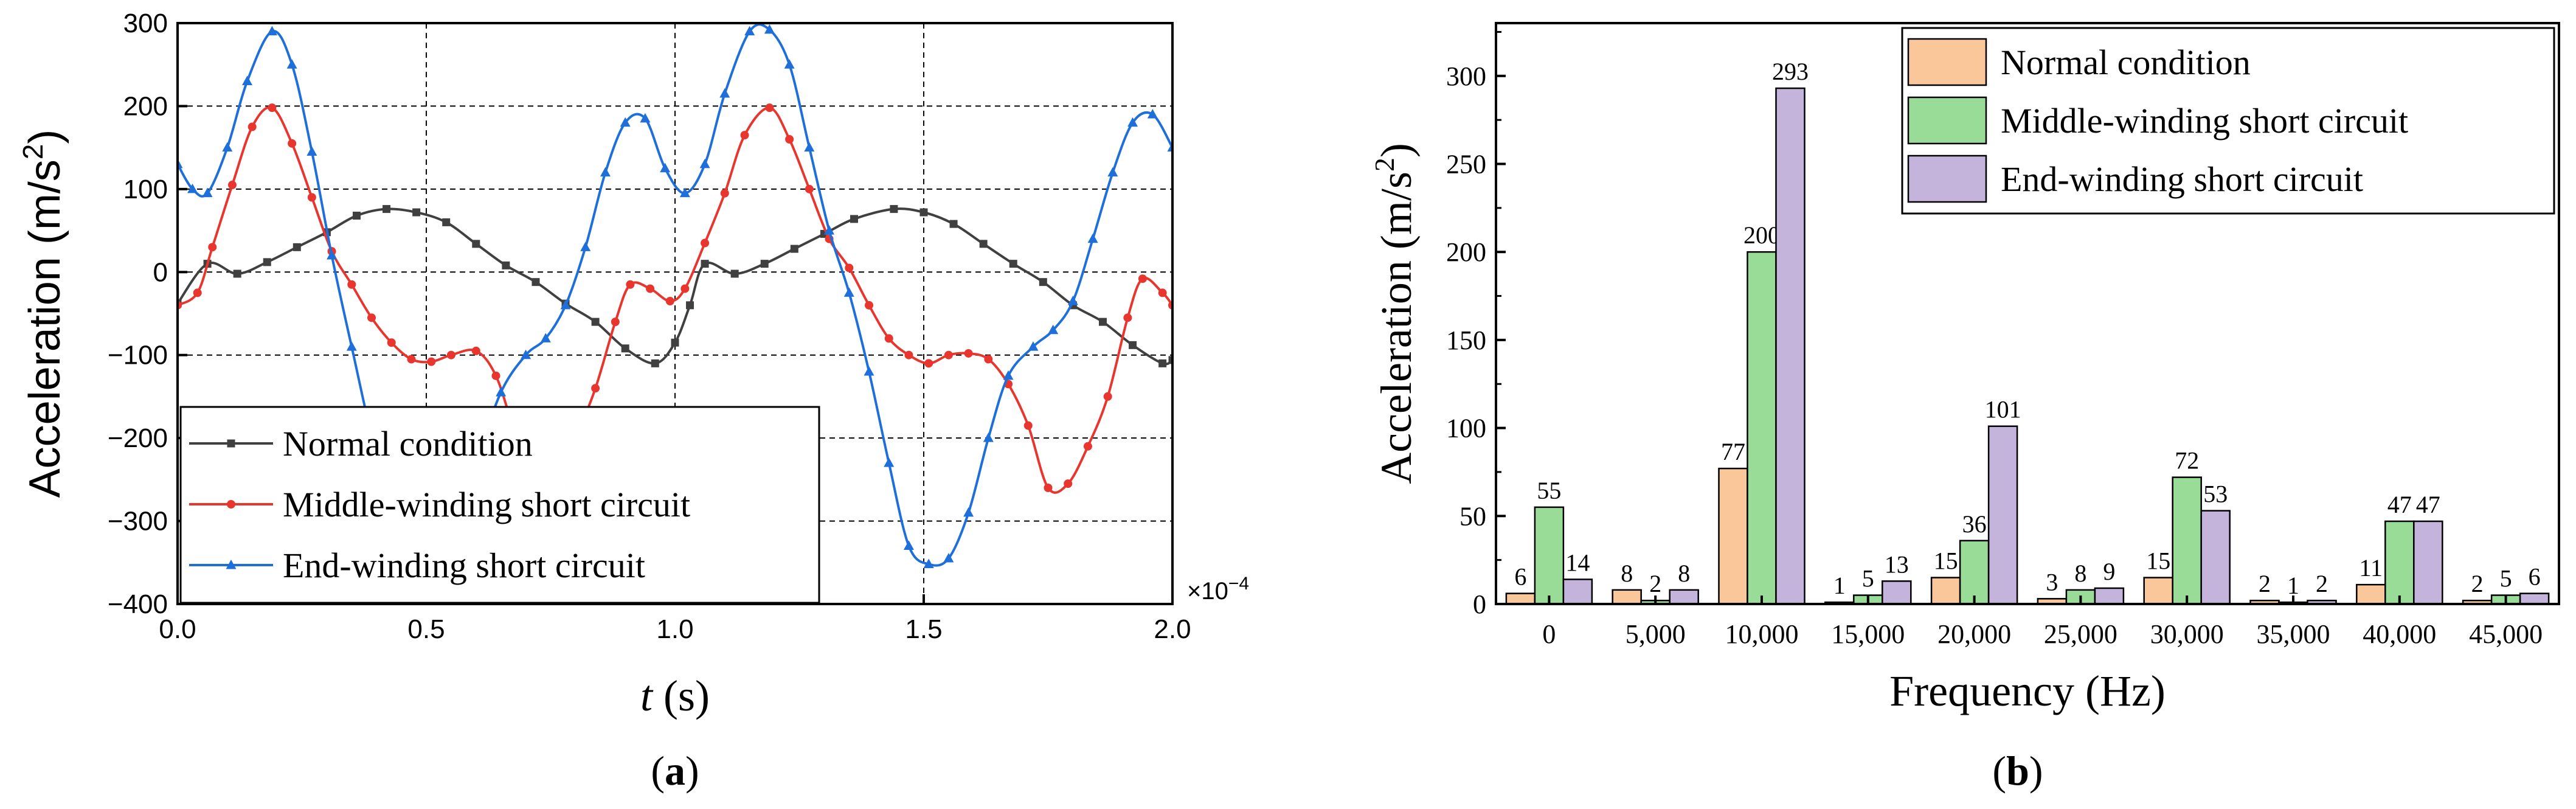  What do you see at coordinates (138, 604) in the screenshot?
I see `panel-a-y-tick-label: −400` at bounding box center [138, 604].